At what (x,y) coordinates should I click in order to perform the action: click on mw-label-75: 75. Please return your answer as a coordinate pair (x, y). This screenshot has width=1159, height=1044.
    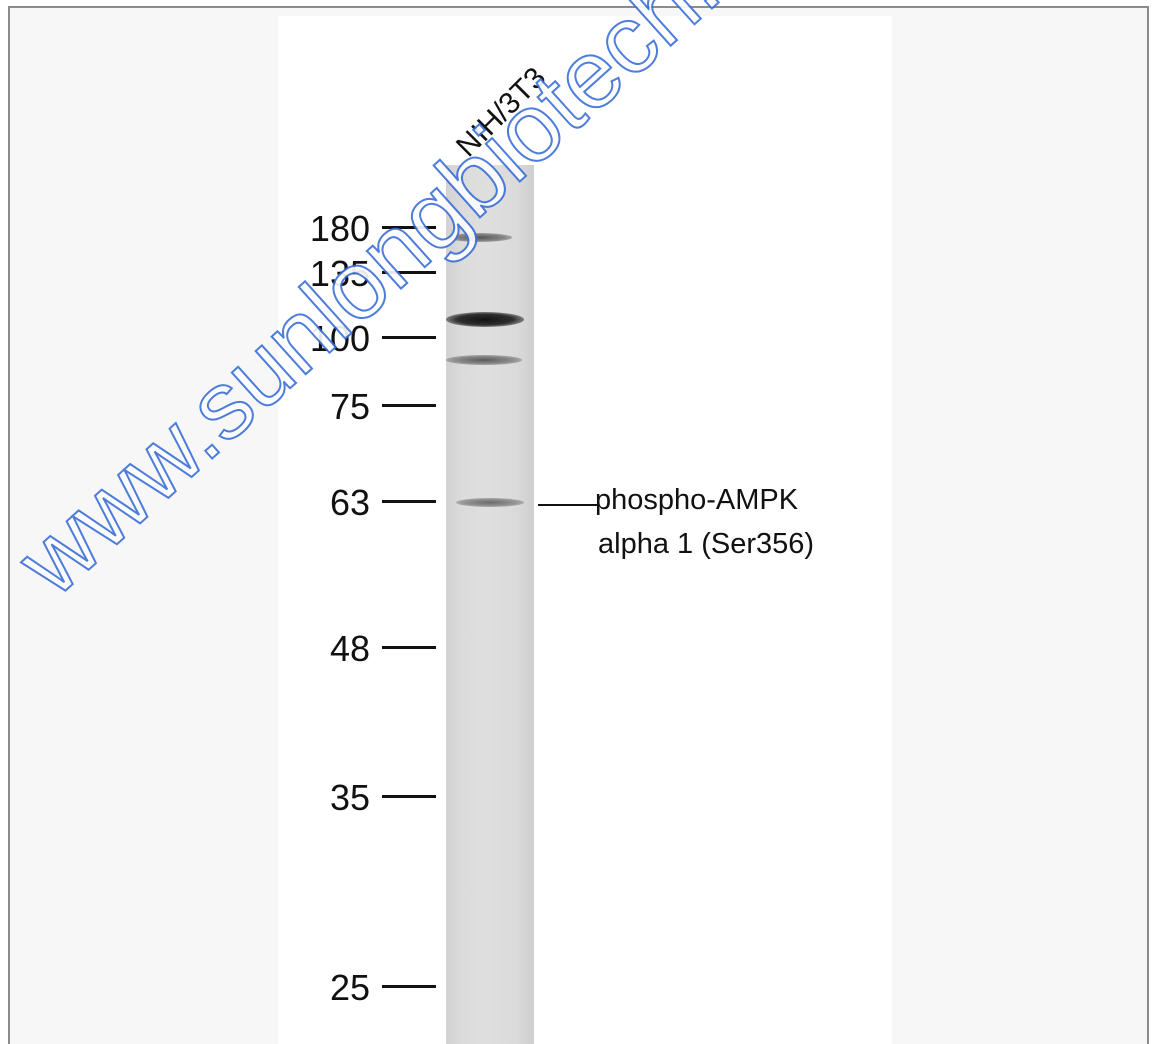
    Looking at the image, I should click on (349, 406).